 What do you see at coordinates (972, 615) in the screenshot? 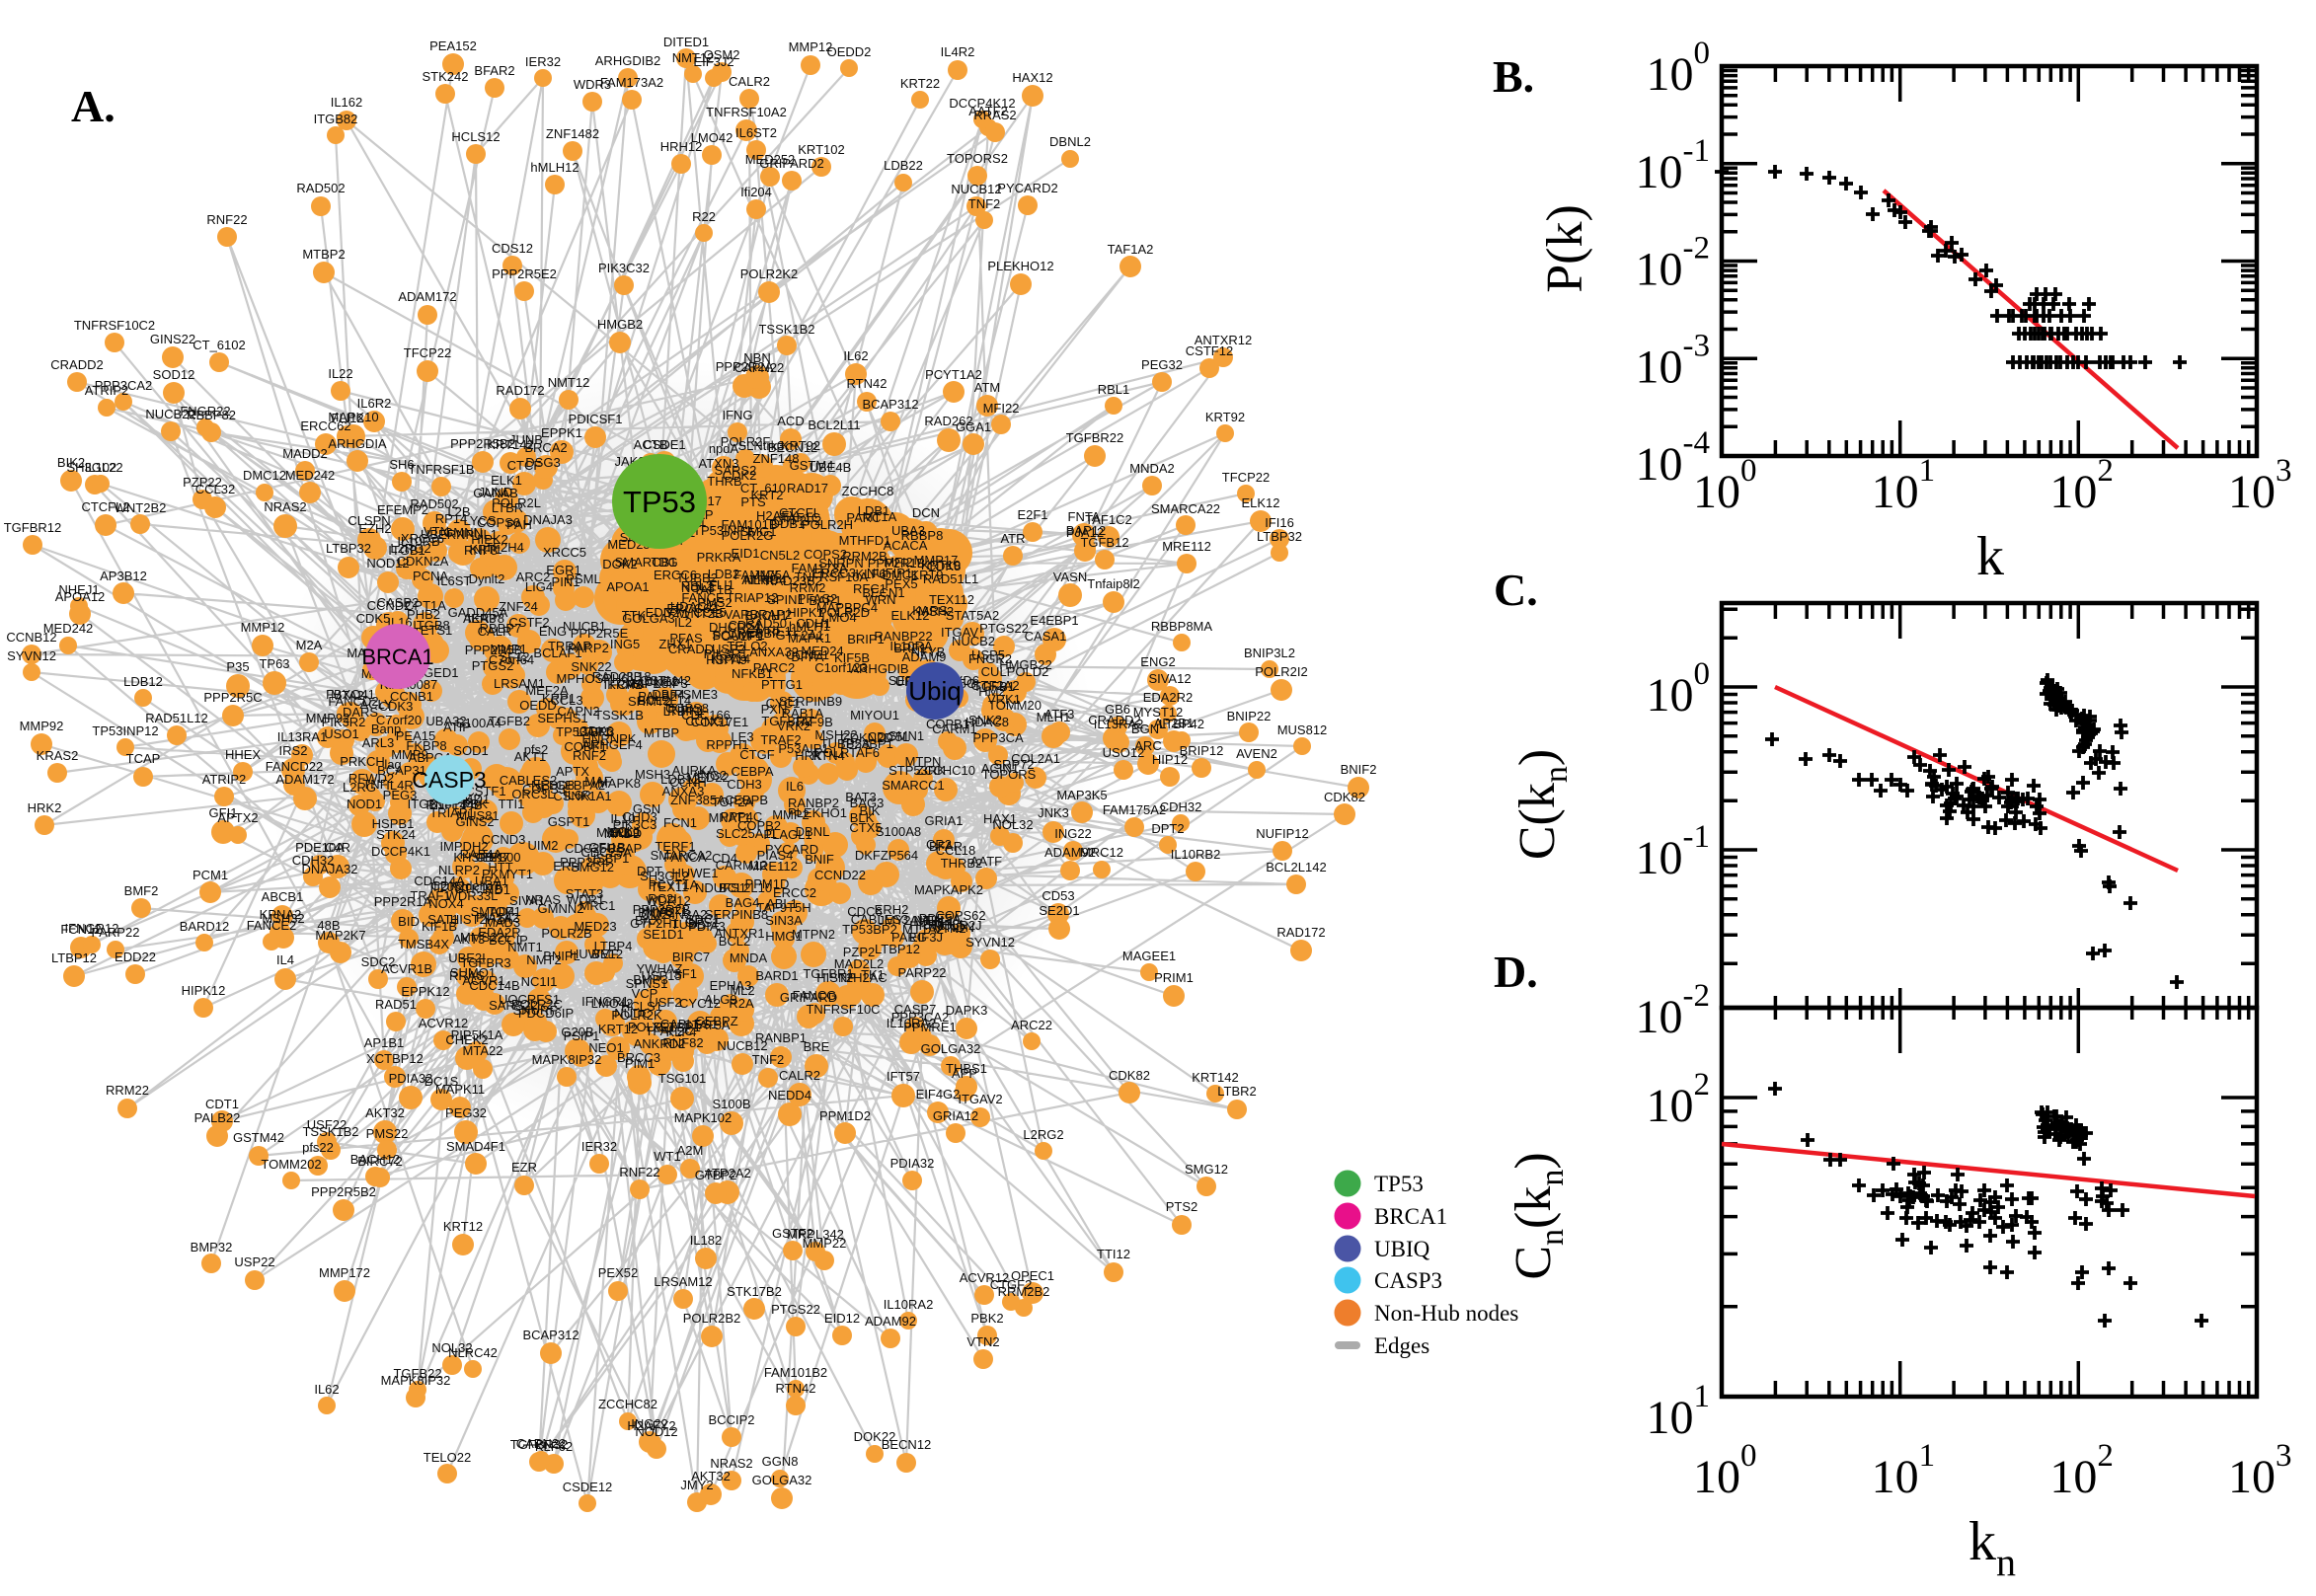
I see `svg-text: STAT5A2` at bounding box center [972, 615].